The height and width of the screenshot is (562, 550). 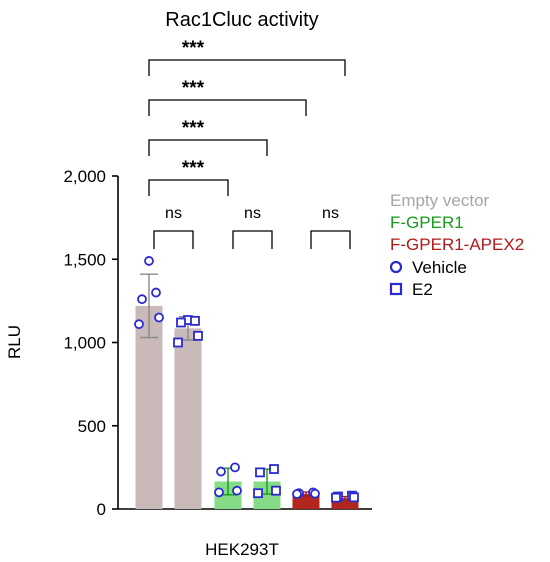 What do you see at coordinates (241, 20) in the screenshot?
I see `chart-title: Rac1Cluc activity` at bounding box center [241, 20].